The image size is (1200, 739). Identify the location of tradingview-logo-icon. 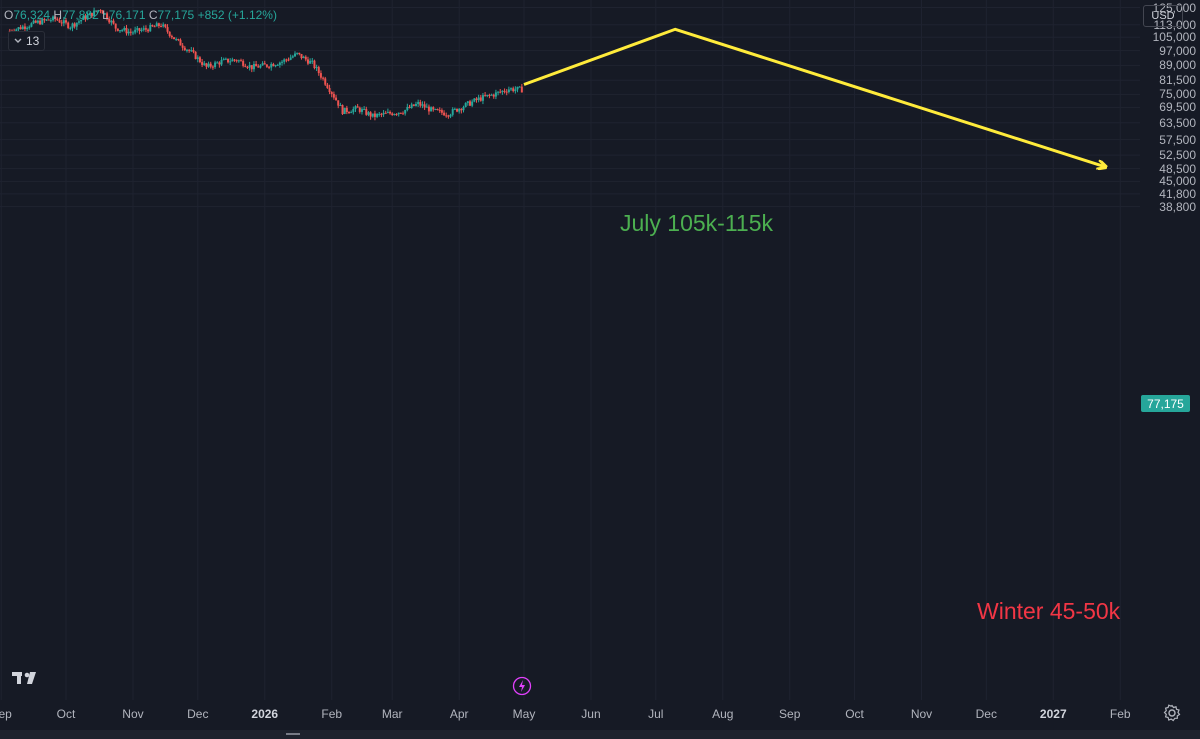
(27, 678).